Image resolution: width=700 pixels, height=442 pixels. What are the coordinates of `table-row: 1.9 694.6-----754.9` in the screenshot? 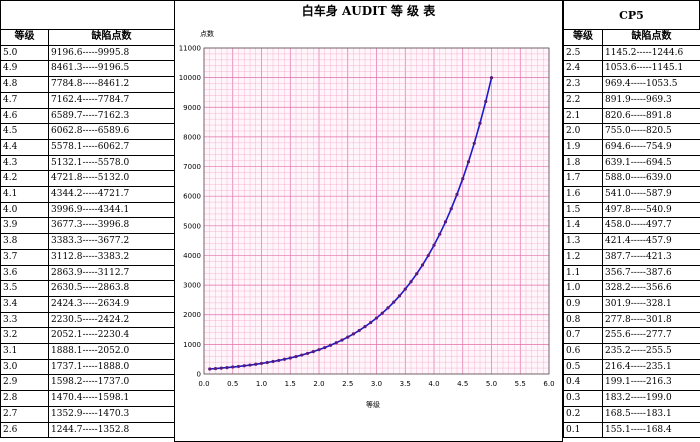 It's located at (631, 147).